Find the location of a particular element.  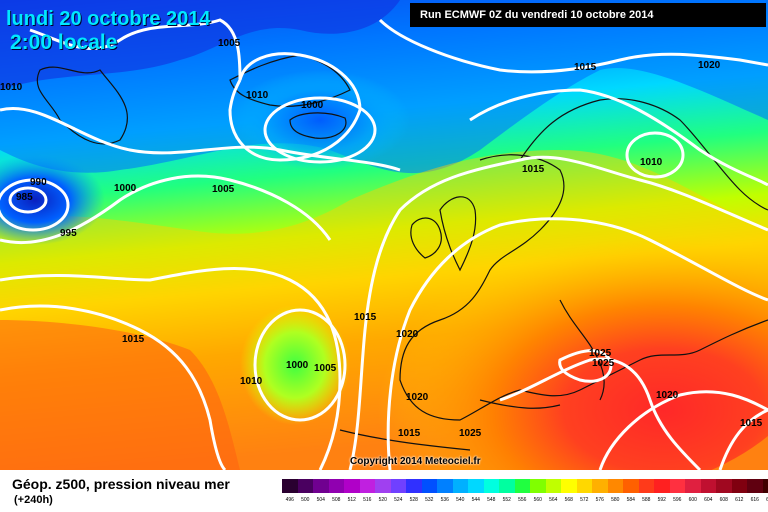

legend-label: 616 is located at coordinates (754, 500).